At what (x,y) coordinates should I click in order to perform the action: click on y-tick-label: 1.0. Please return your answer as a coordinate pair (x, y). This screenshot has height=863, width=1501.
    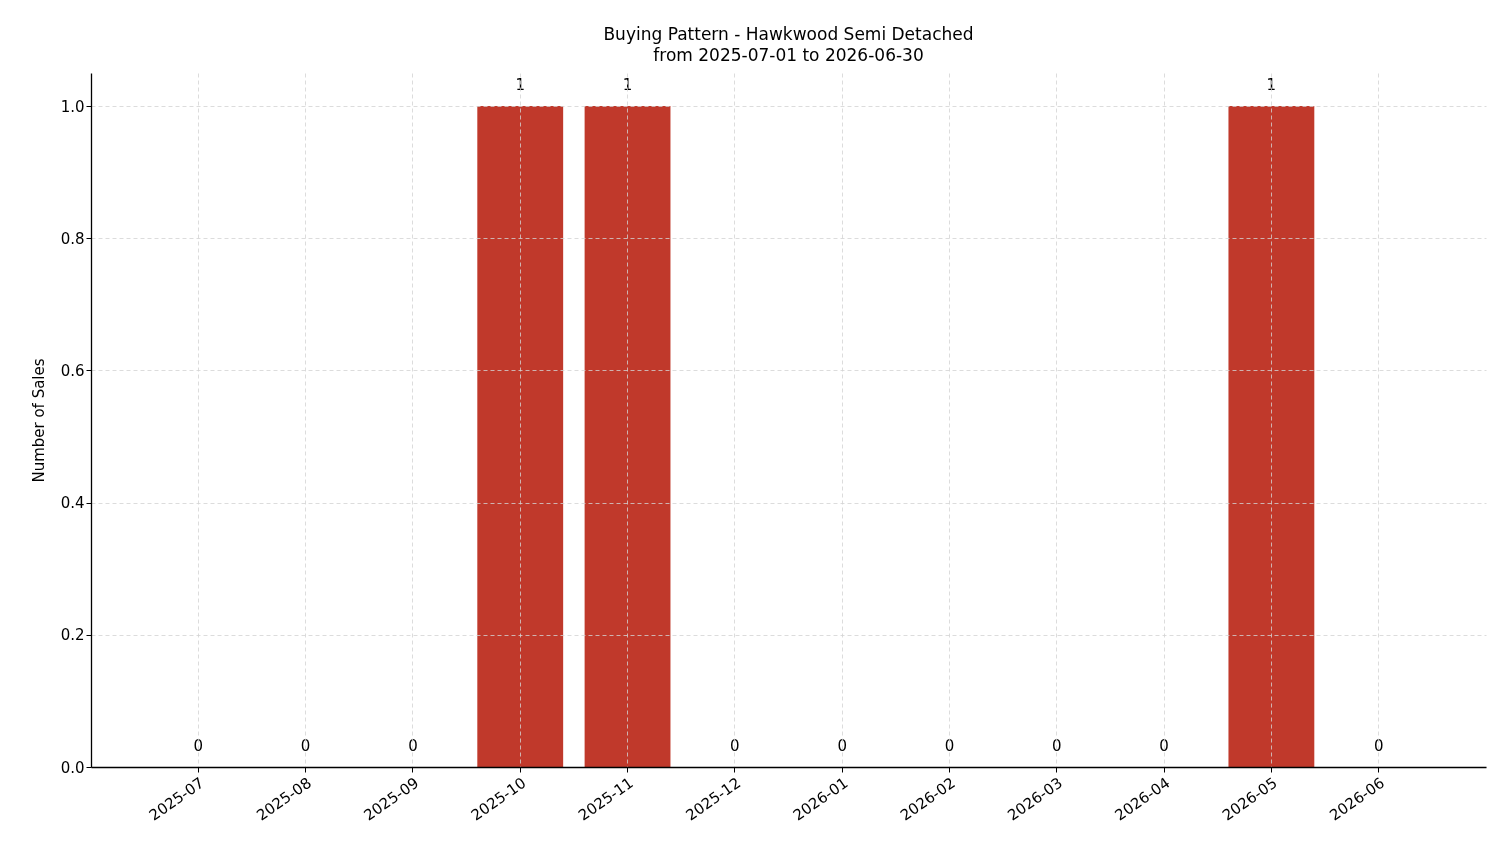
    Looking at the image, I should click on (72, 106).